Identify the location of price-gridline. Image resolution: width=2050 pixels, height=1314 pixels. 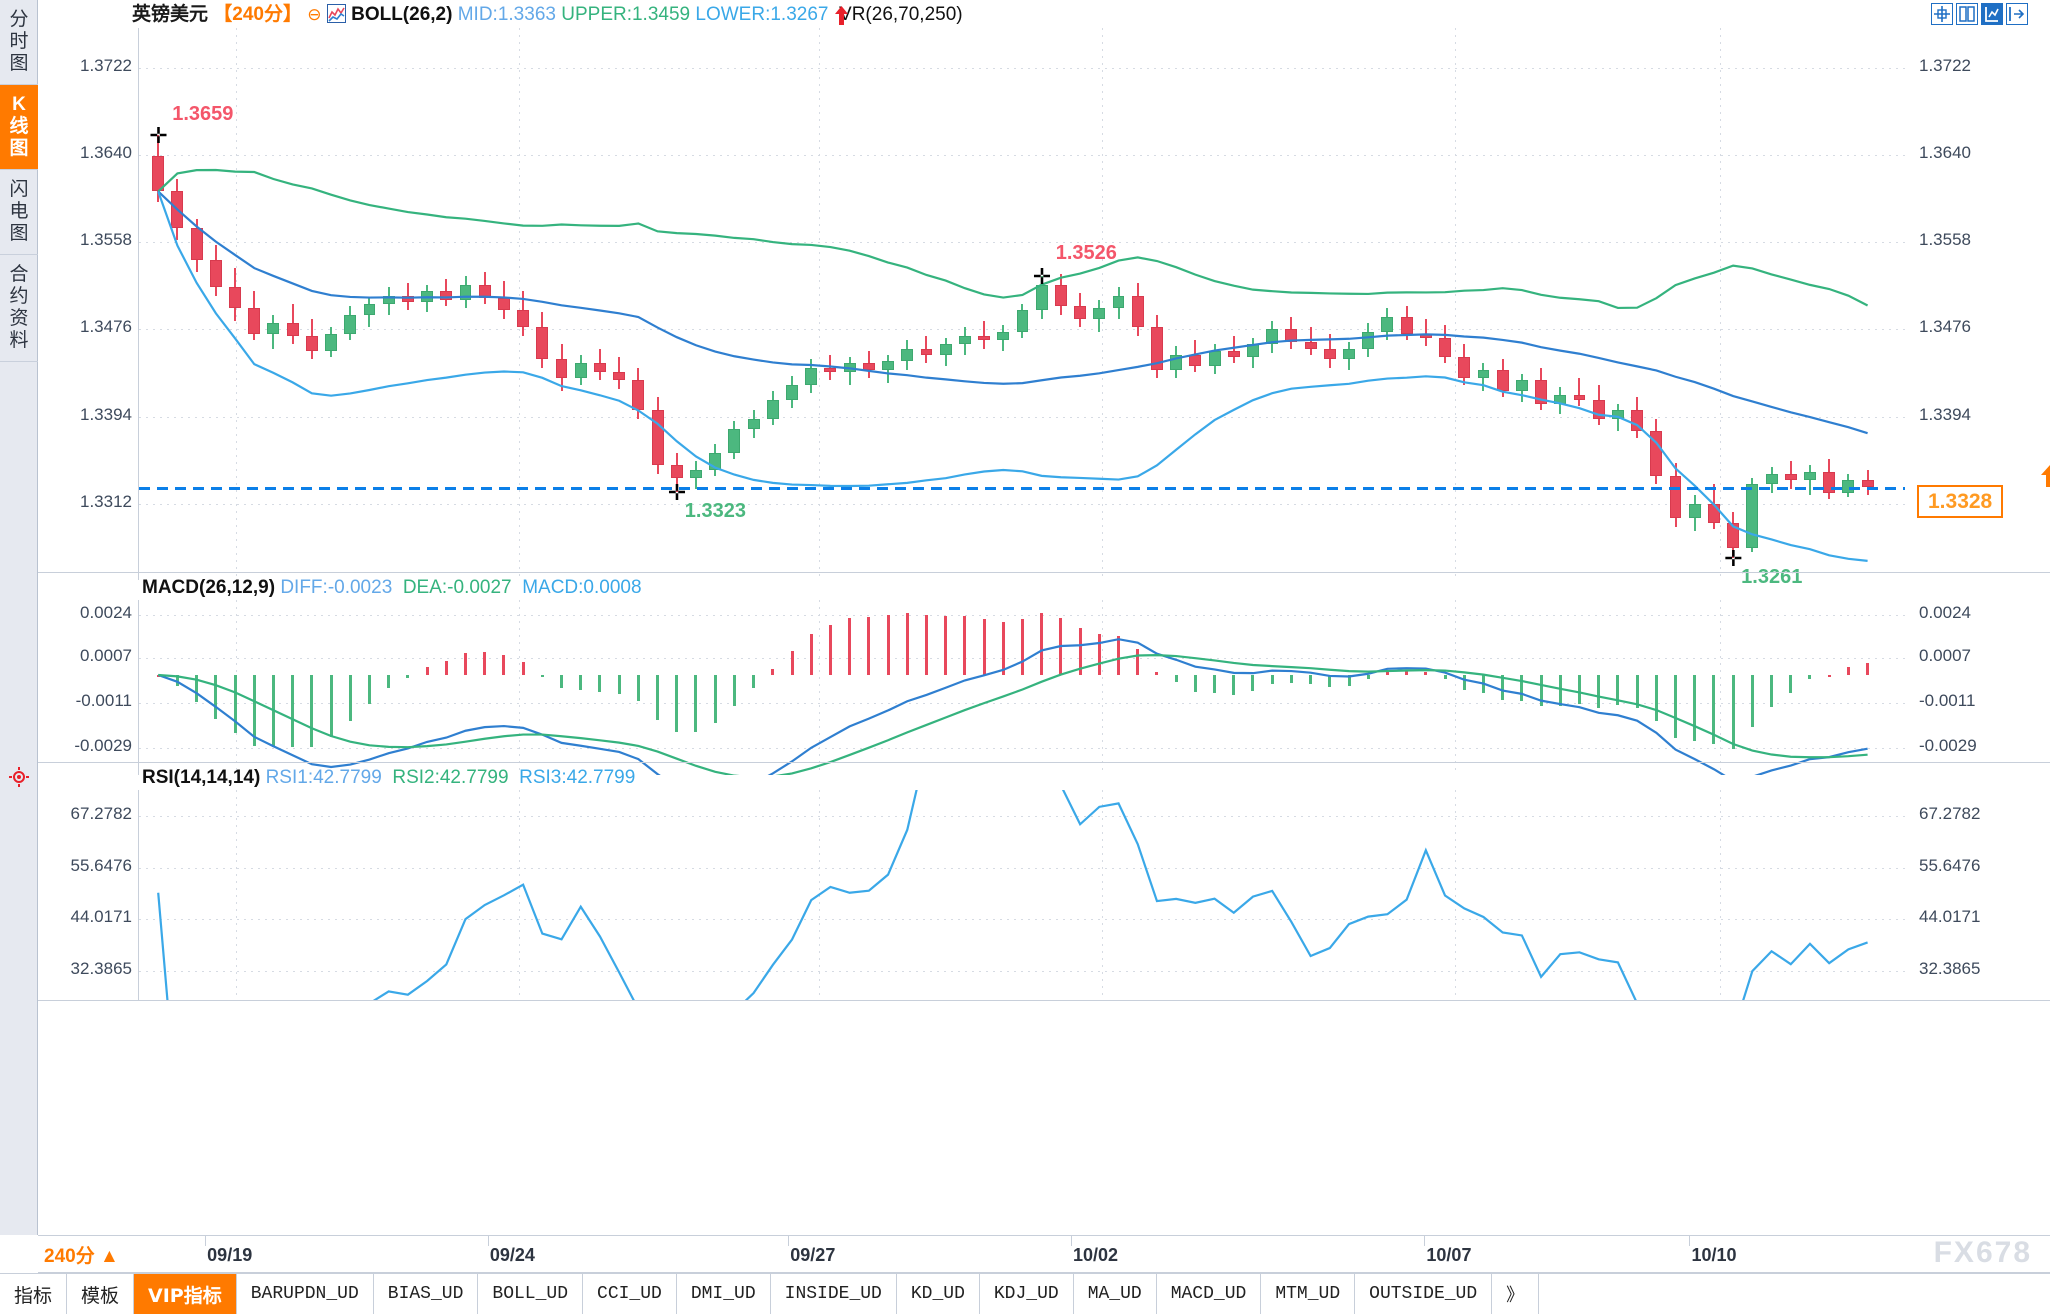
(1022, 243).